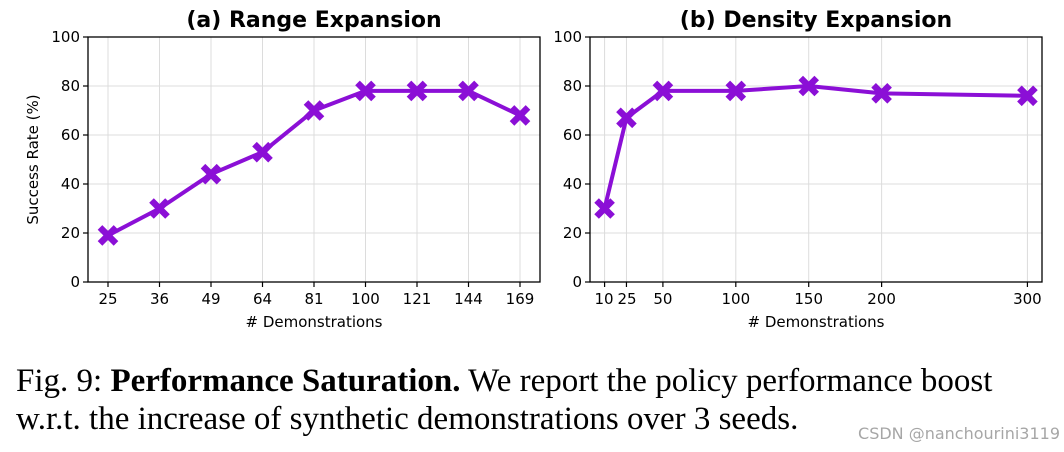  What do you see at coordinates (603, 299) in the screenshot?
I see `x-tick-label: 10` at bounding box center [603, 299].